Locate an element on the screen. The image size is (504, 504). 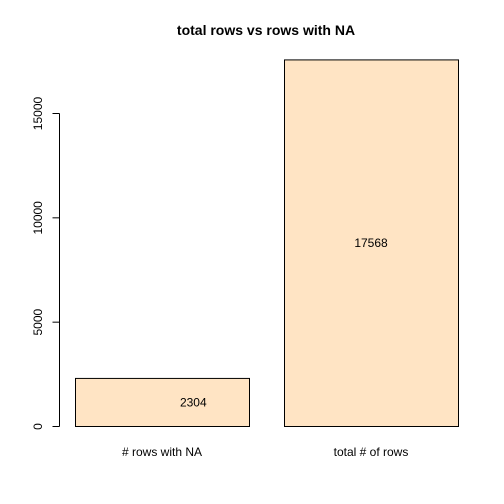
bar-value-label: 2304 is located at coordinates (193, 402).